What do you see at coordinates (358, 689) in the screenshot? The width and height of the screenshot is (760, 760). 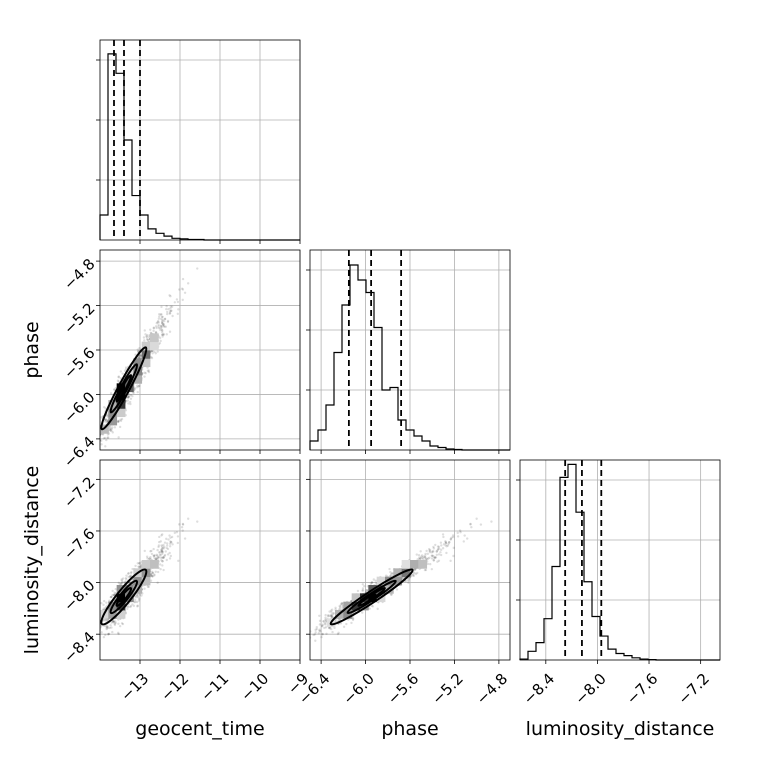 I see `x-tick-label-phase: −6.0` at bounding box center [358, 689].